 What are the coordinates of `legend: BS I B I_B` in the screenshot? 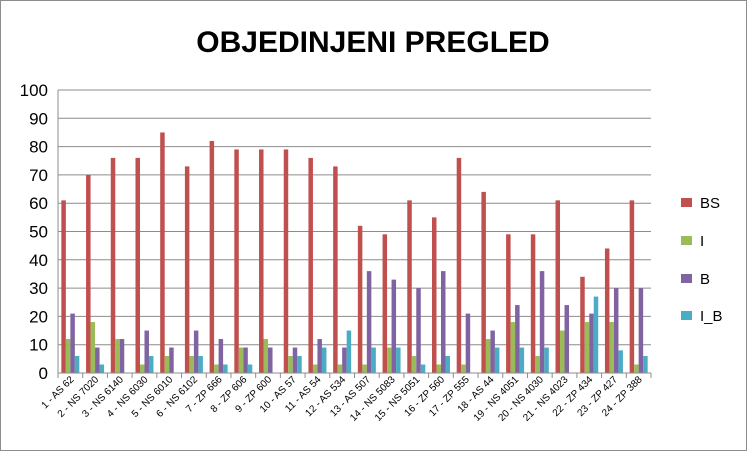 It's located at (702, 260).